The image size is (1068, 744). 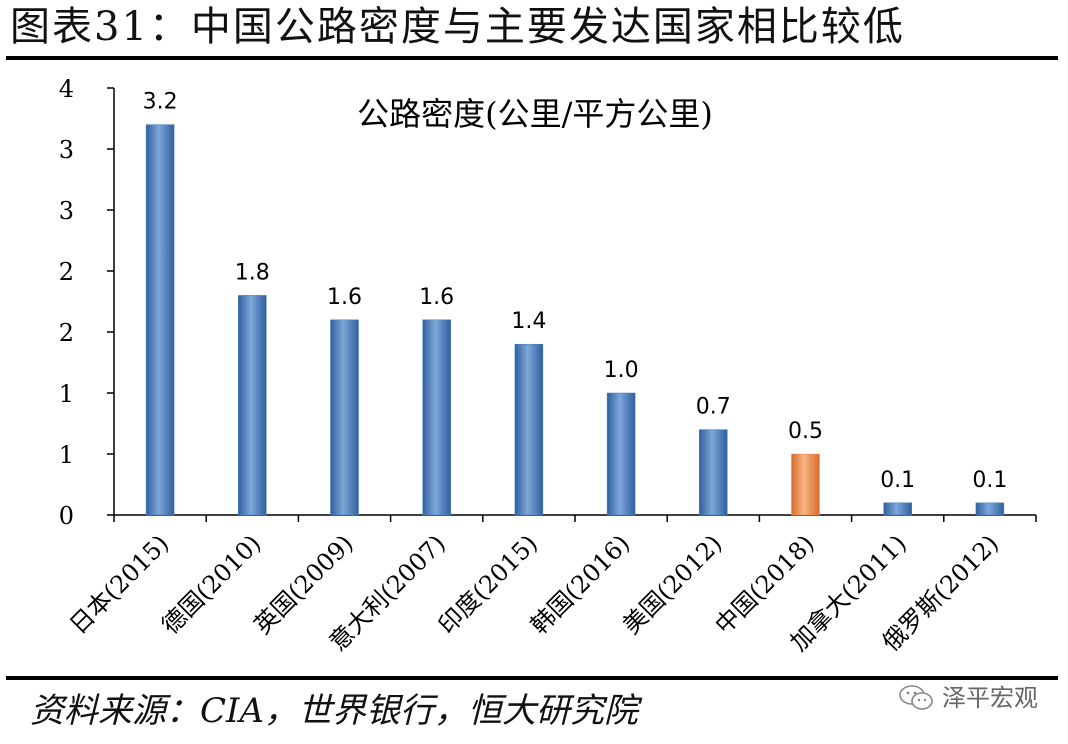 I want to click on value-label-1: 1.8, so click(x=252, y=272).